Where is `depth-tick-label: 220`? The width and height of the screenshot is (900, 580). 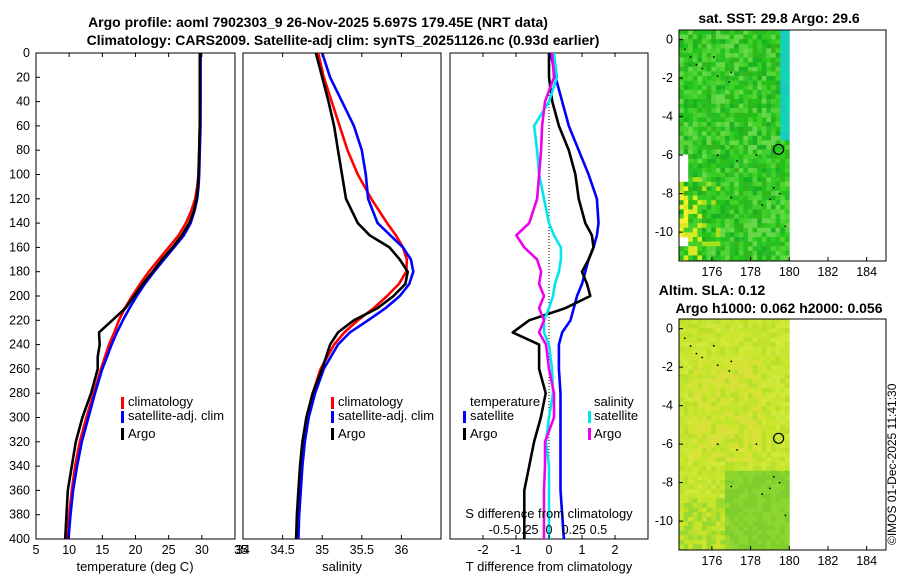
depth-tick-label: 220 is located at coordinates (19, 320).